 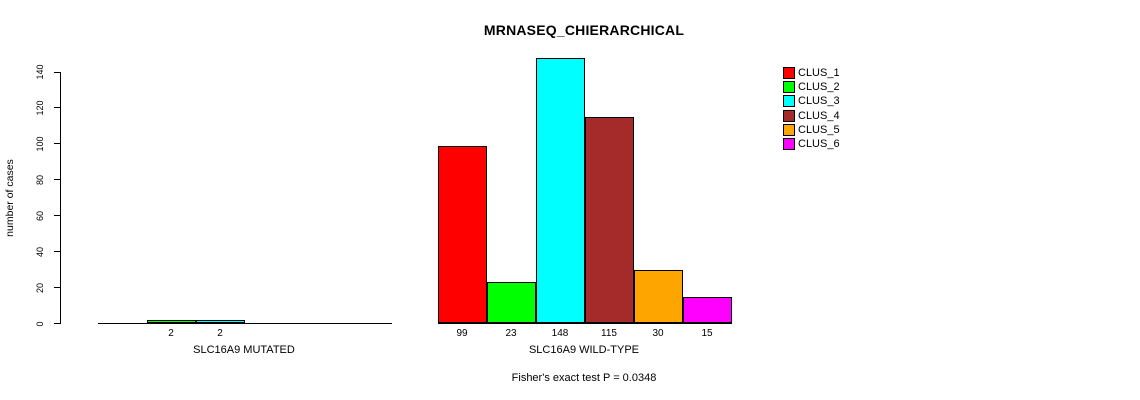 What do you see at coordinates (658, 333) in the screenshot?
I see `bar-value-clus_5: 30` at bounding box center [658, 333].